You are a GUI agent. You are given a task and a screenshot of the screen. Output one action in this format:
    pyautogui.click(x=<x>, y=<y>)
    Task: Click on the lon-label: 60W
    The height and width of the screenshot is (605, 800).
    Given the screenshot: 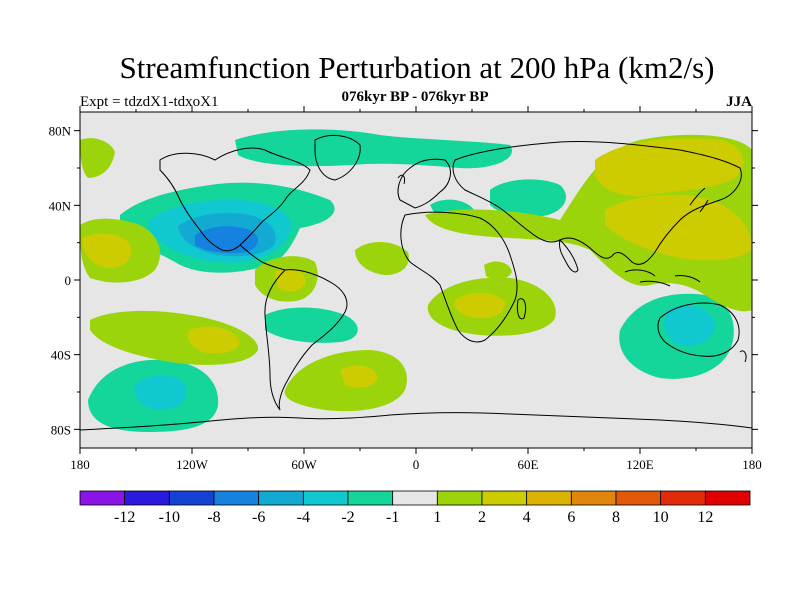 What is the action you would take?
    pyautogui.click(x=304, y=464)
    